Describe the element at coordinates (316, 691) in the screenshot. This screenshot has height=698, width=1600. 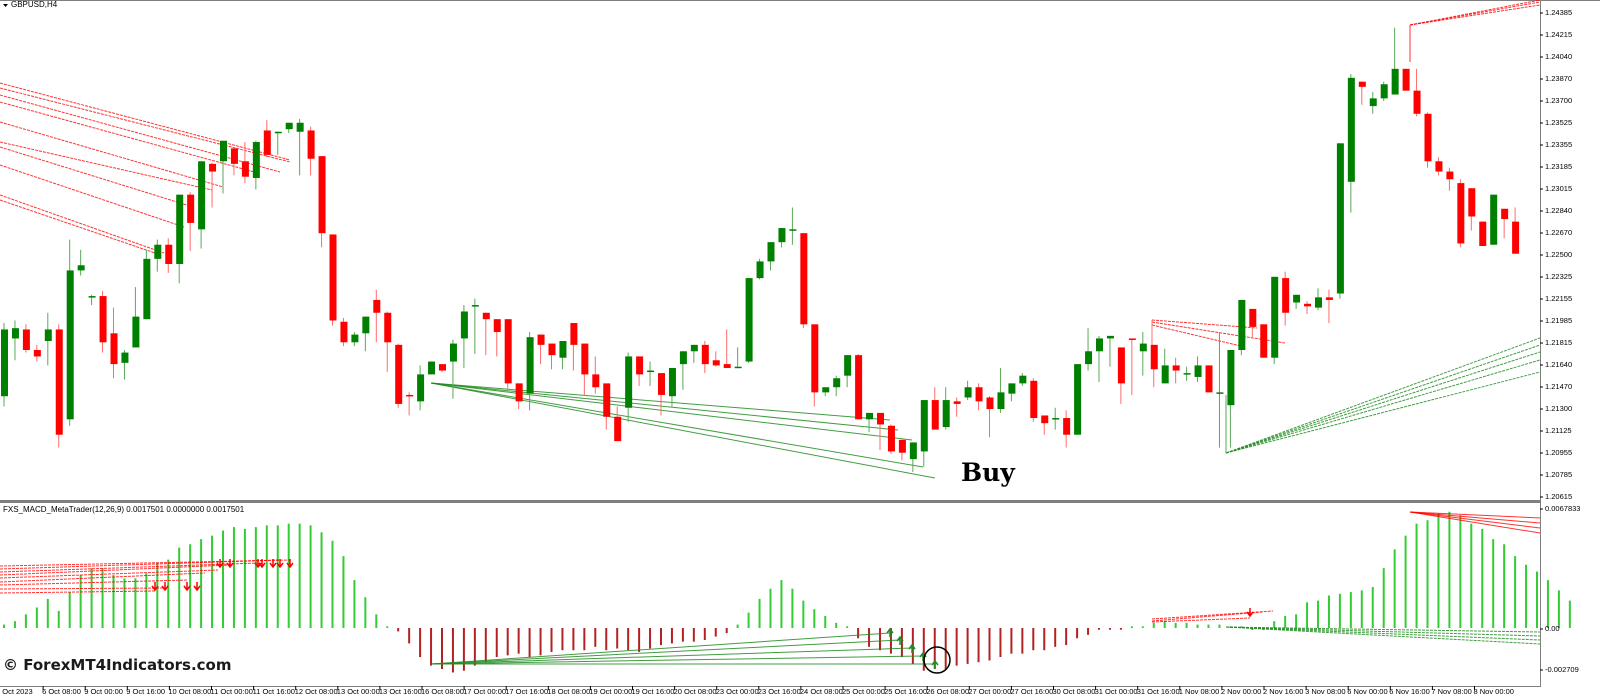
I see `time-tick-label: 12 Oct 08:00` at that location.